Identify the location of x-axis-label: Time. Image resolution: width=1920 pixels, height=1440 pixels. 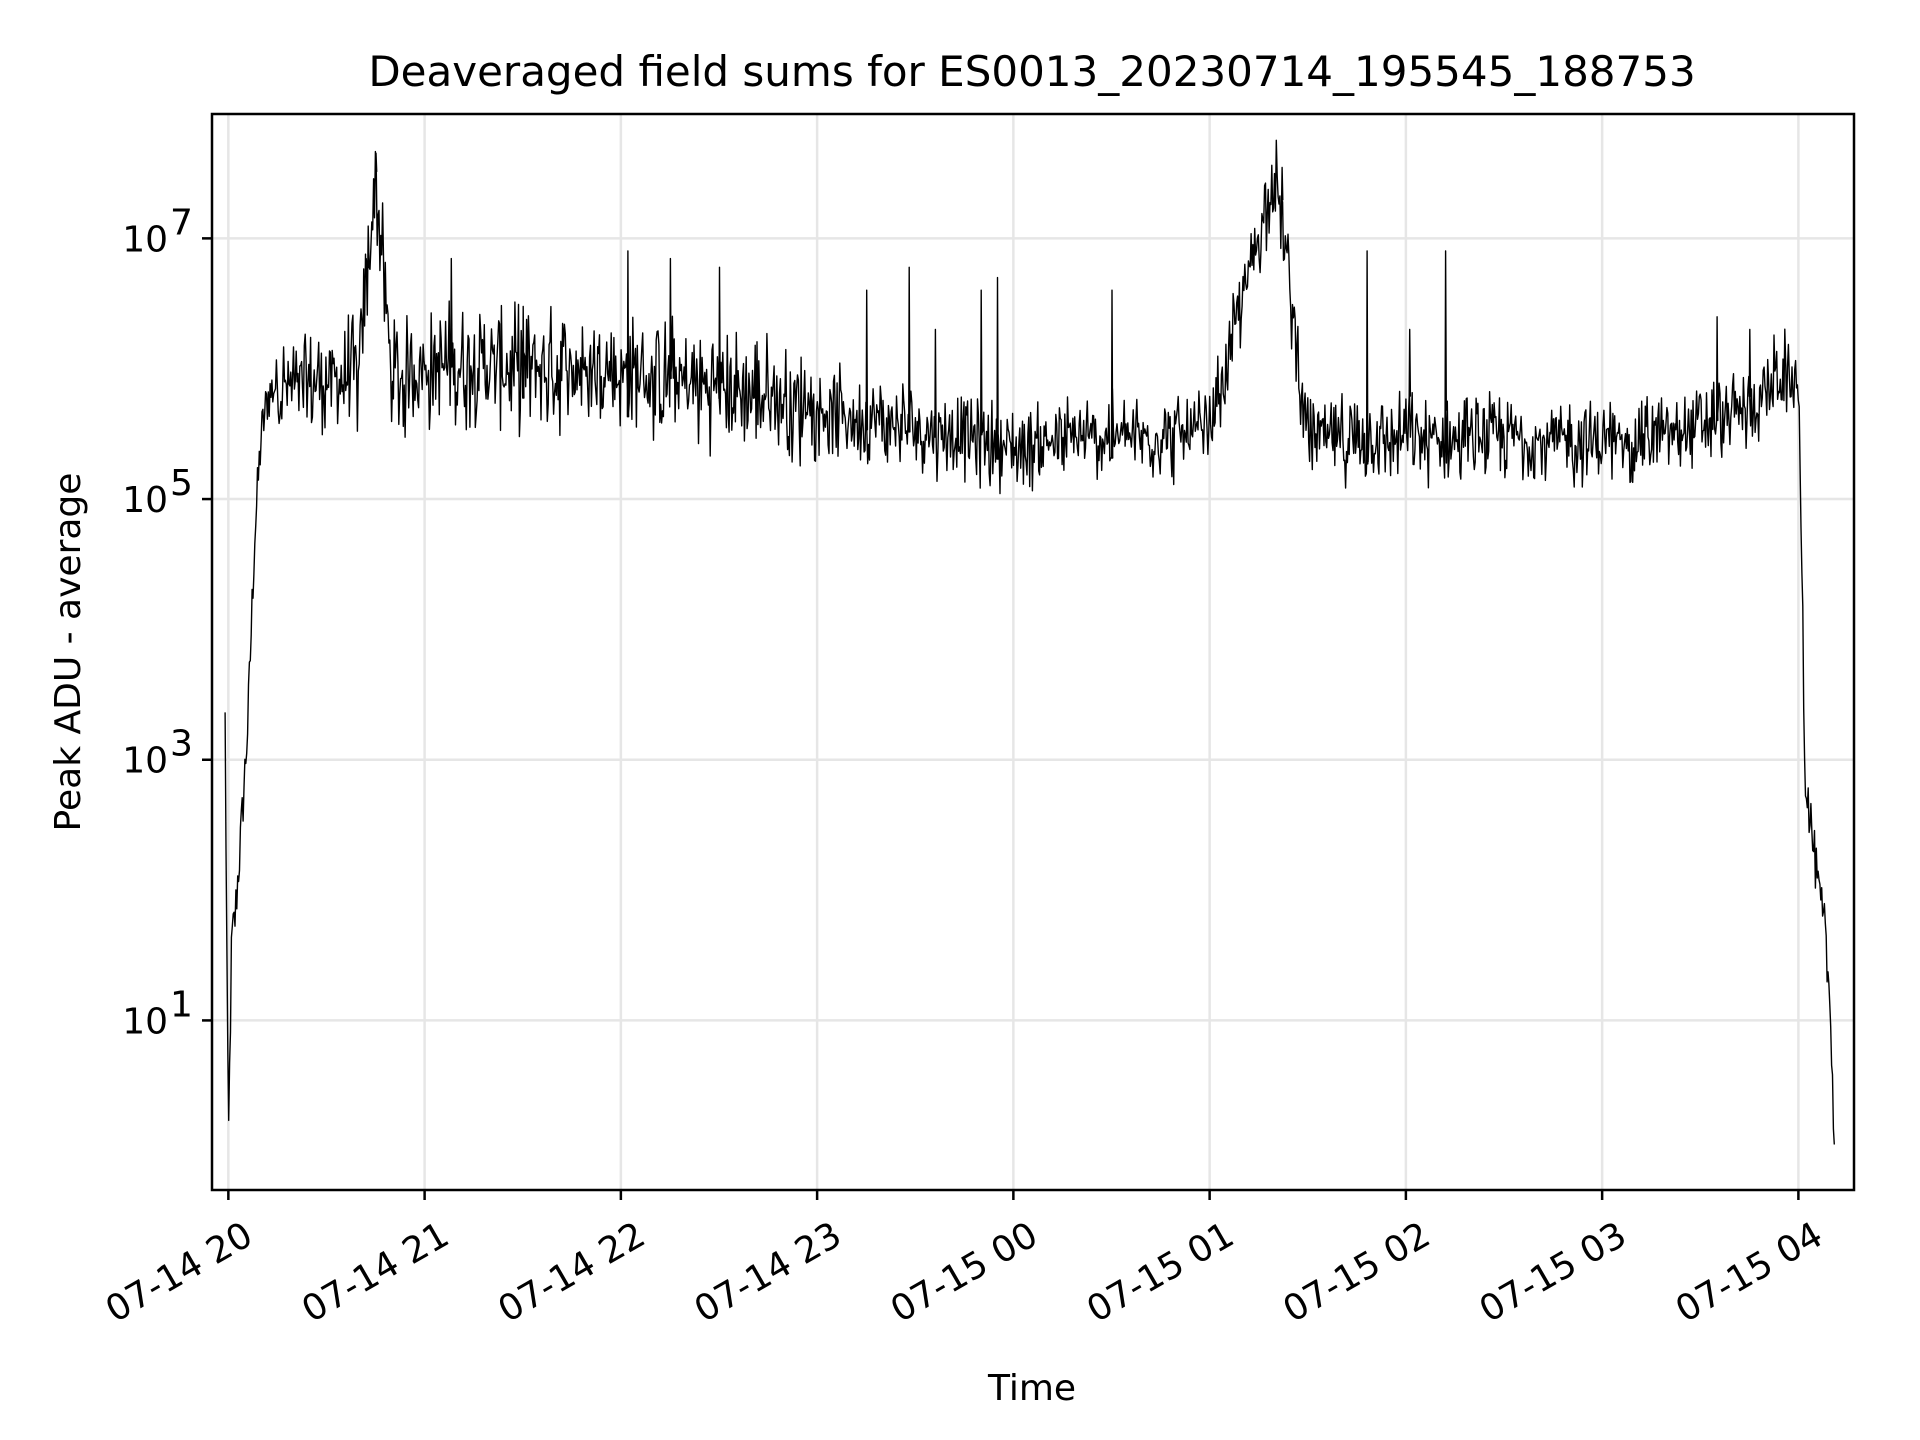
(1031, 1388).